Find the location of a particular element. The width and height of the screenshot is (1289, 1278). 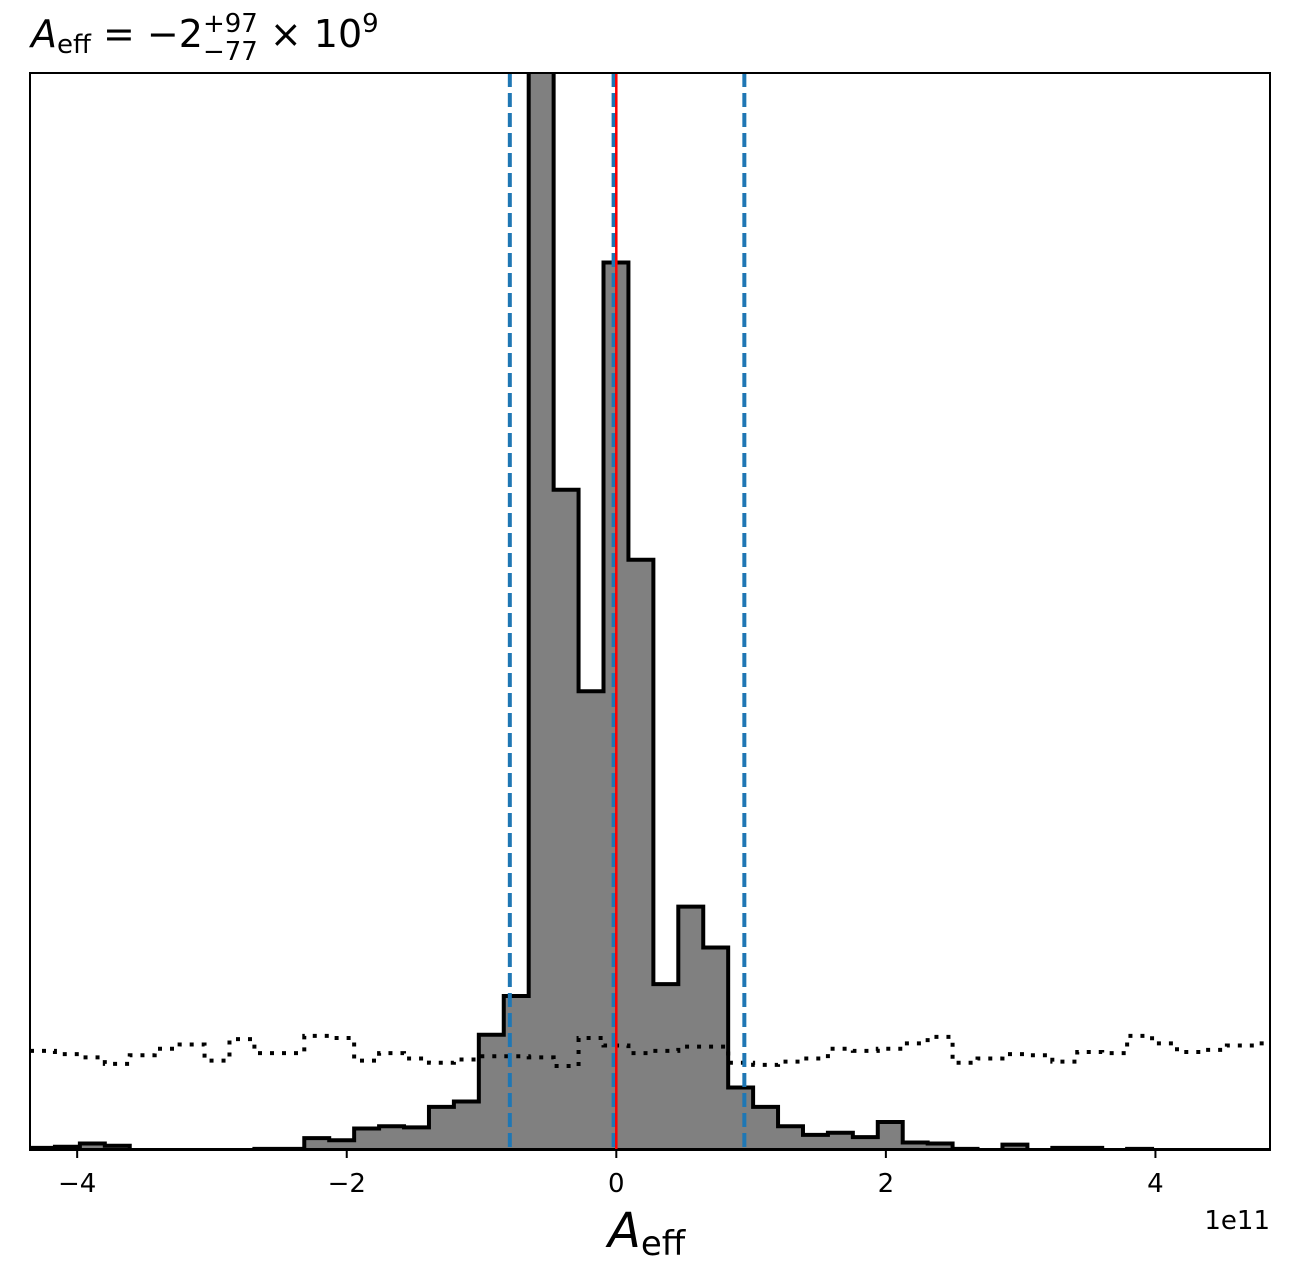

x-tick-label: 0 is located at coordinates (616, 1184).